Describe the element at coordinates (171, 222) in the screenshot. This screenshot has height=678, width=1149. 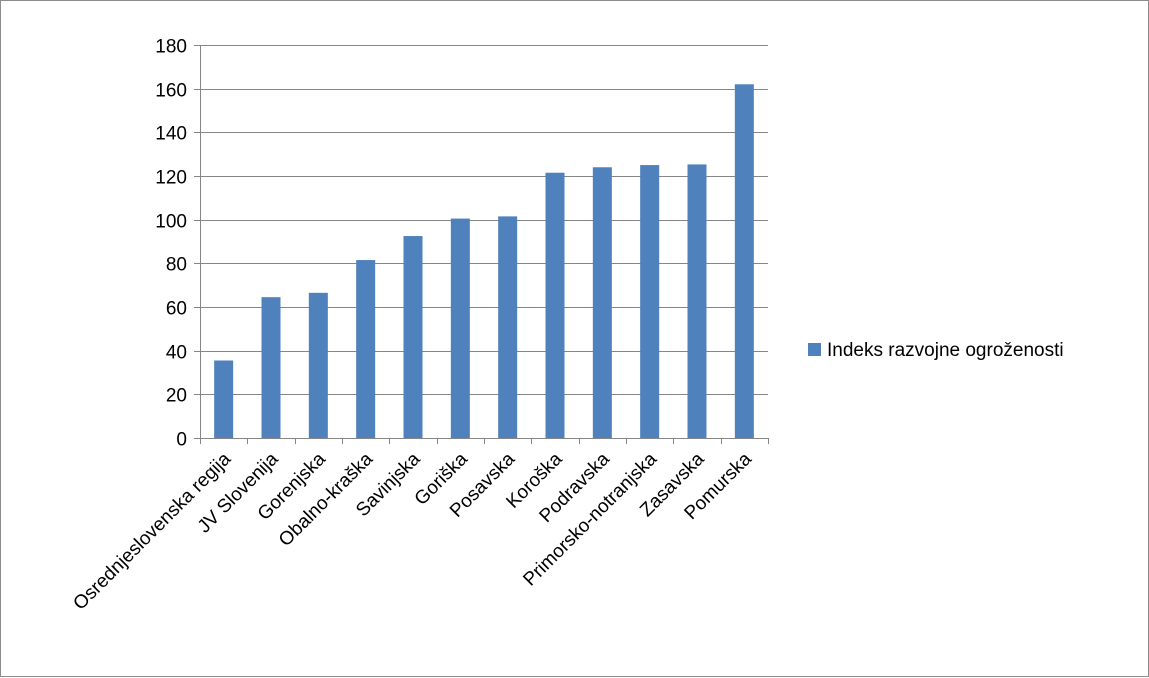
I see `y-tick-label: 100` at that location.